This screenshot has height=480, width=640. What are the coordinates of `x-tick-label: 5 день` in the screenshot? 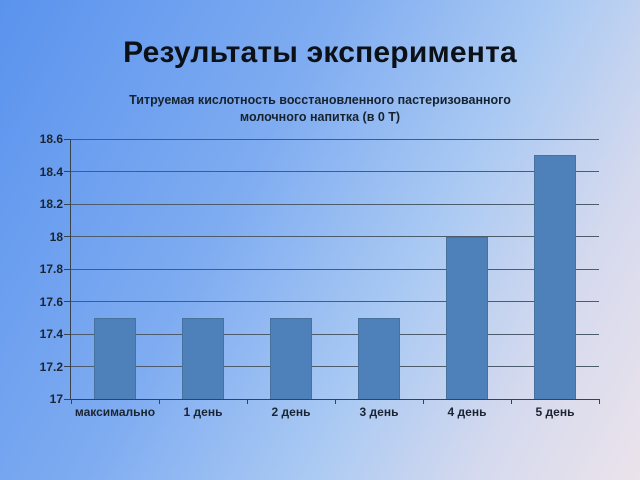 It's located at (555, 412).